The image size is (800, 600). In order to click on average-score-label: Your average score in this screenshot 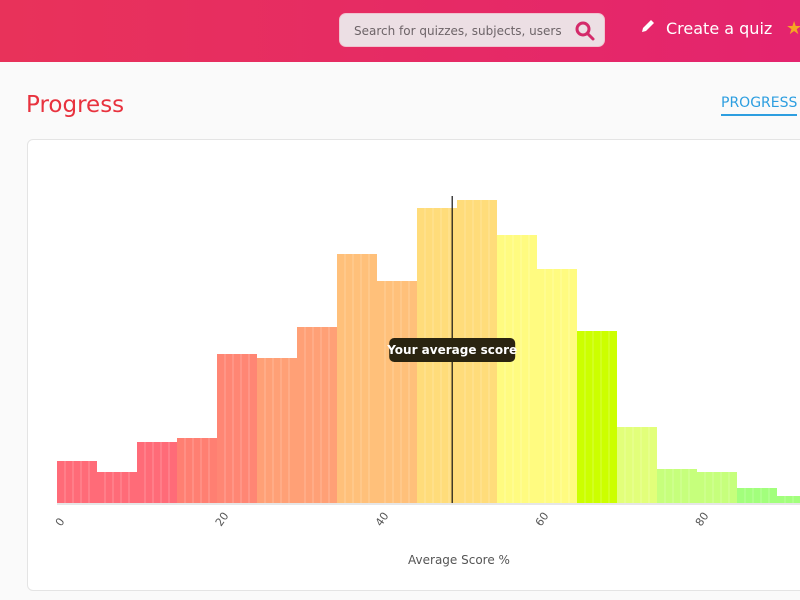, I will do `click(451, 350)`.